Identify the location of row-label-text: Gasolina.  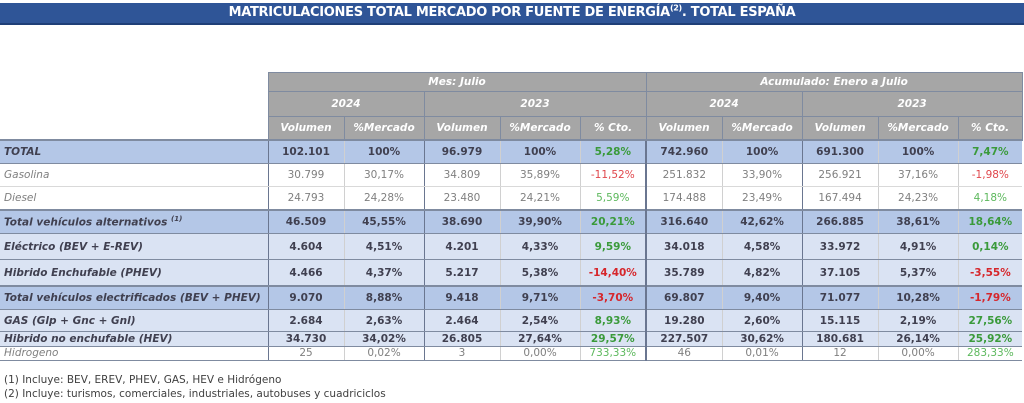
(27, 175).